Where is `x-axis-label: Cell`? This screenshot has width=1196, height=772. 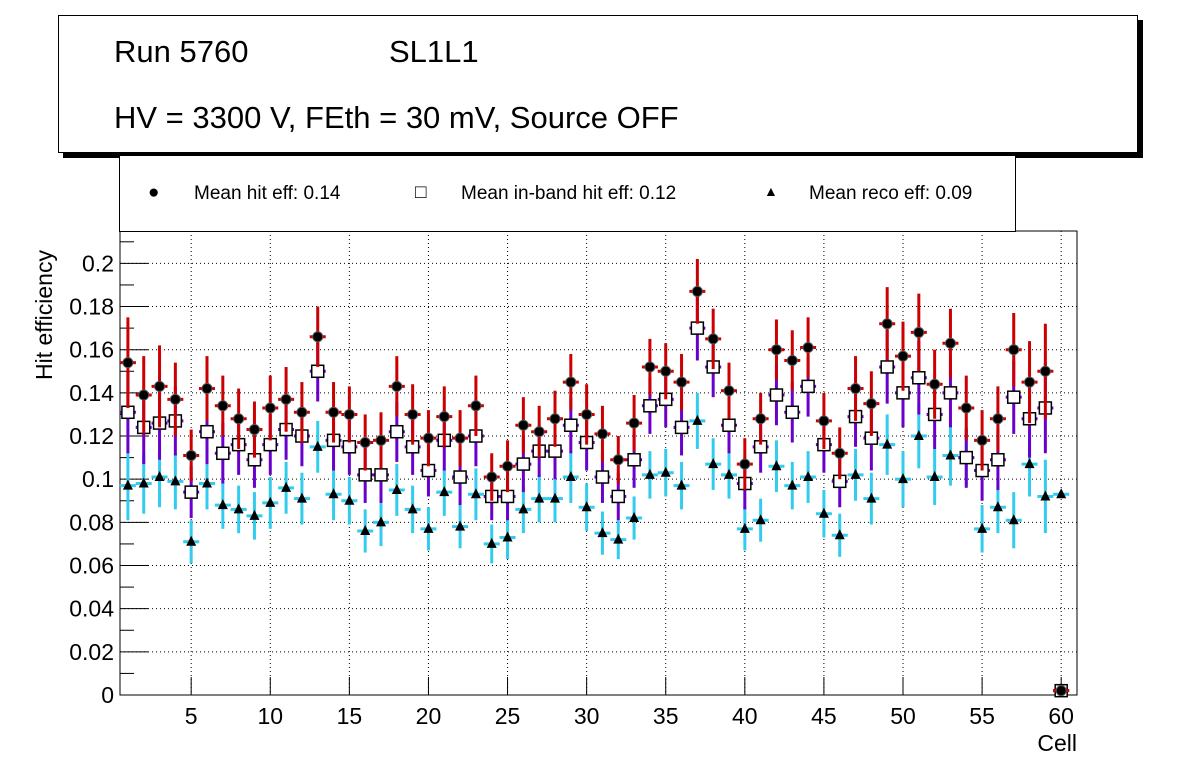
x-axis-label: Cell is located at coordinates (1057, 743).